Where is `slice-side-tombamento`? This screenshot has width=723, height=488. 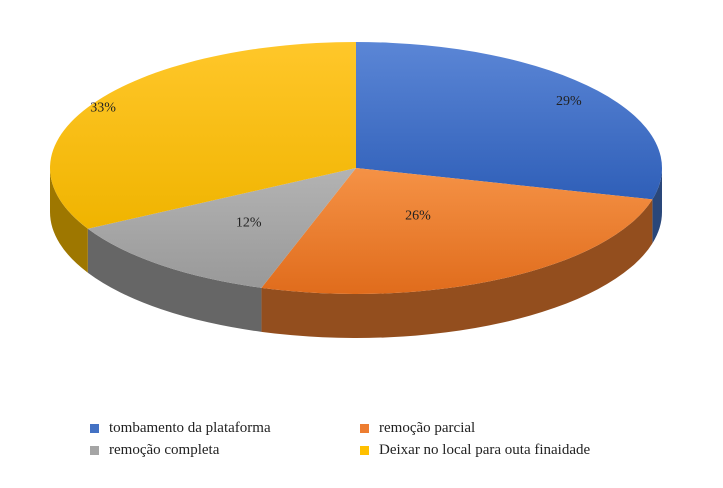 slice-side-tombamento is located at coordinates (657, 206).